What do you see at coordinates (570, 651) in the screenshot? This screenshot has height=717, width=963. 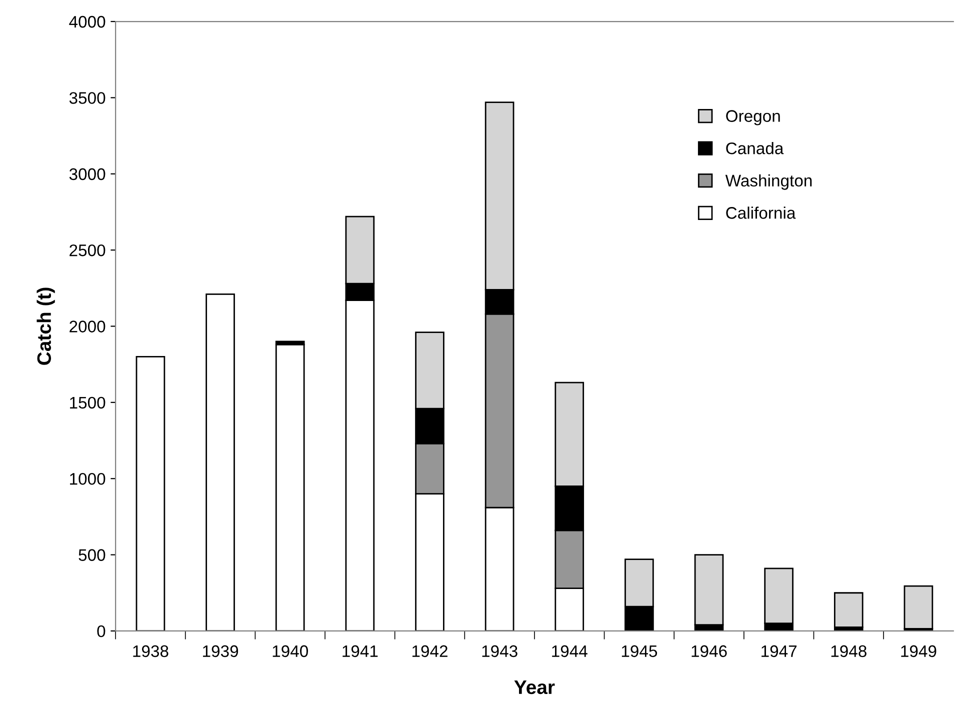 I see `x-tick-label: 1944` at bounding box center [570, 651].